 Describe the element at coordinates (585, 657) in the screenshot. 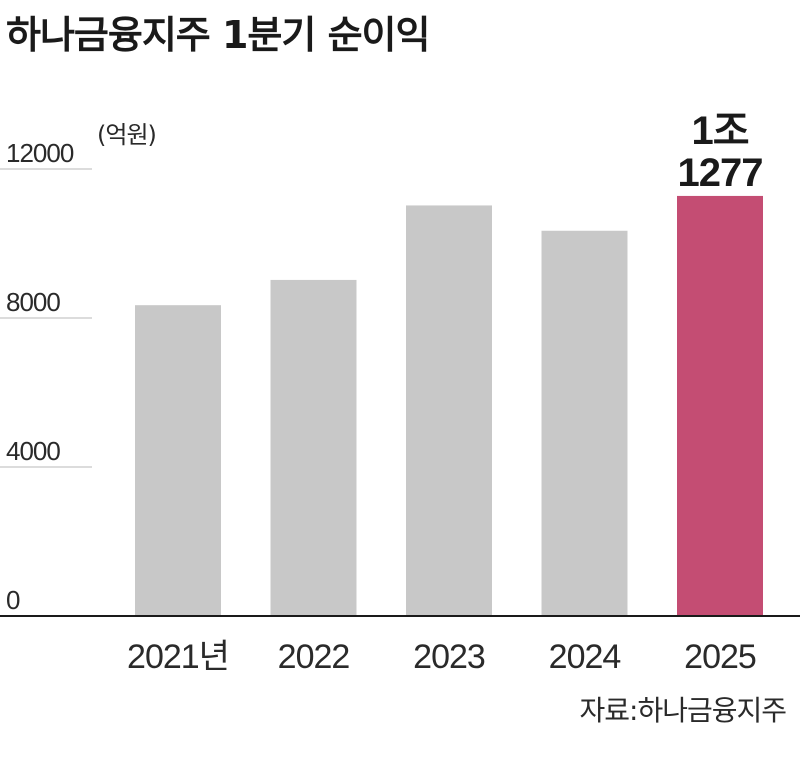

I see `x-tick-label-2024: 2024` at that location.